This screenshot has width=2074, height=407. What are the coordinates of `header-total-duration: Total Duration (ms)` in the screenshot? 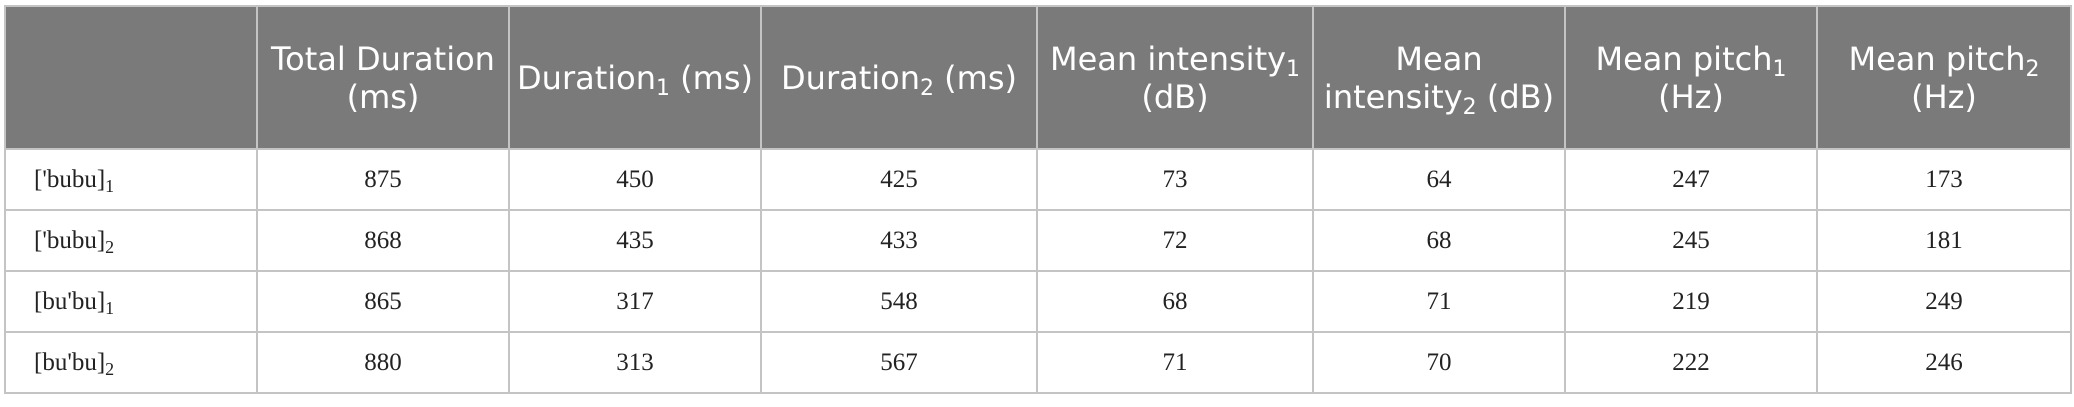 It's located at (383, 77).